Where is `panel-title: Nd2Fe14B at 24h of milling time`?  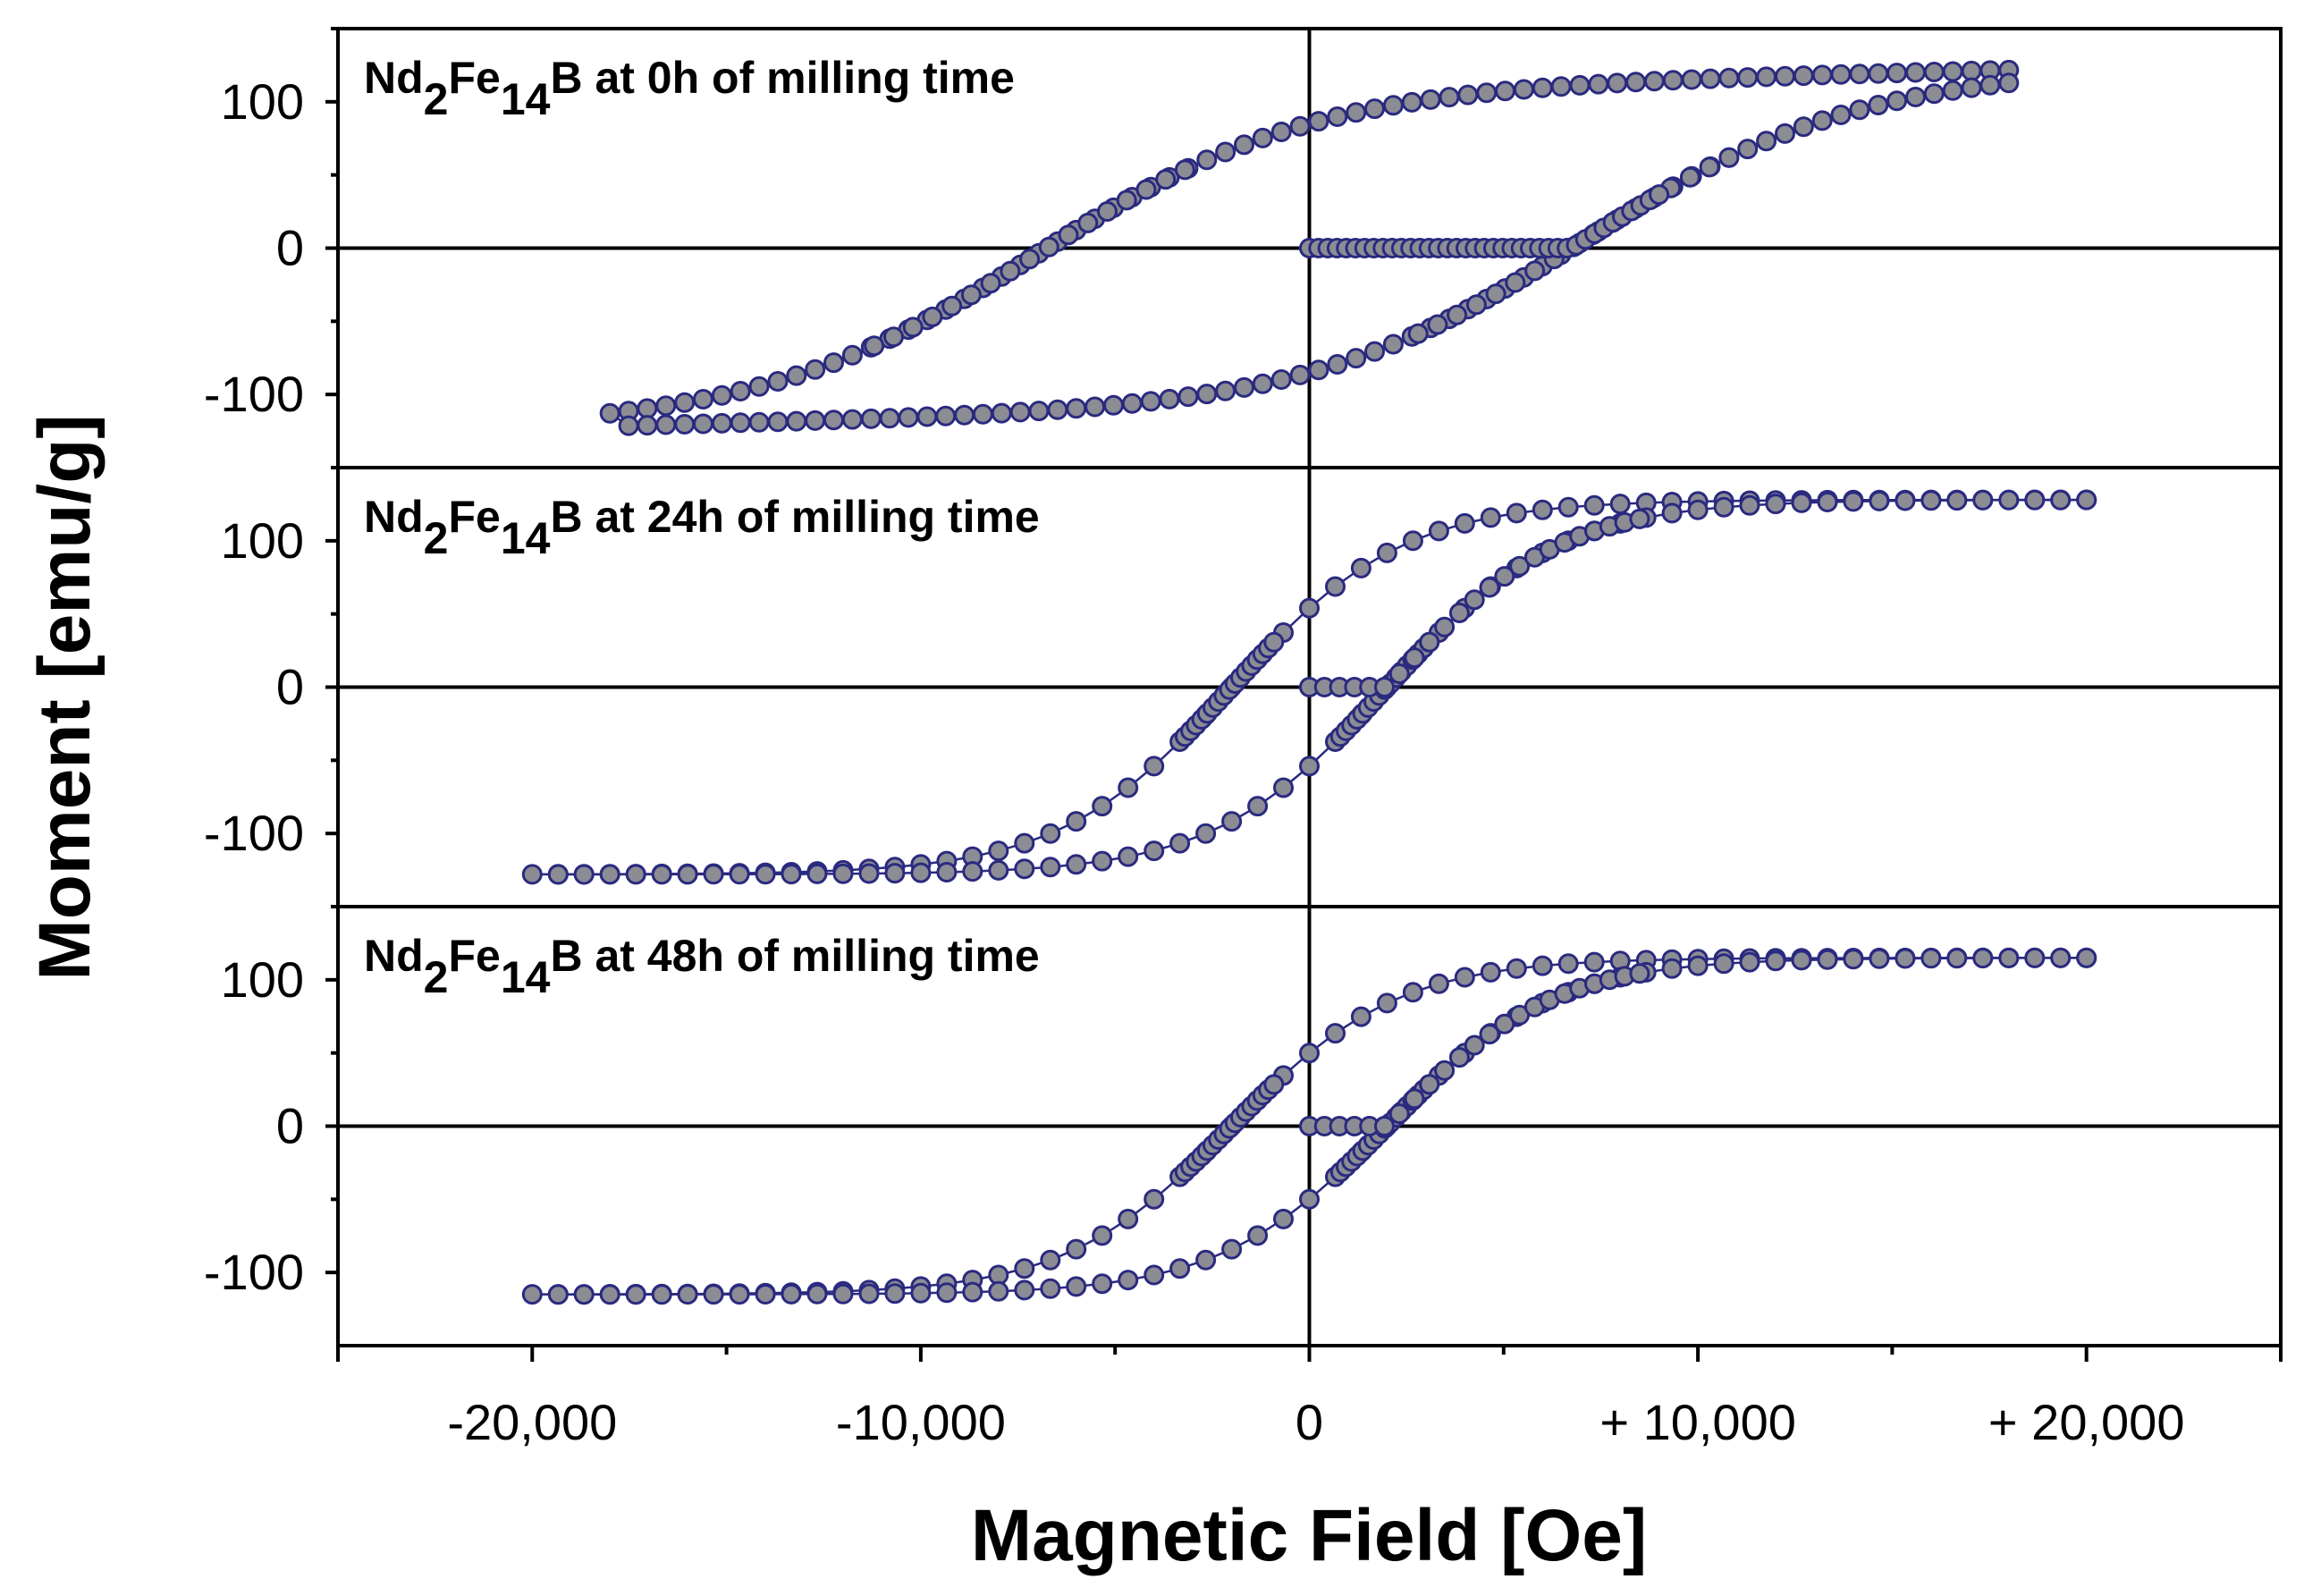
panel-title: Nd2Fe14B at 24h of milling time is located at coordinates (702, 527).